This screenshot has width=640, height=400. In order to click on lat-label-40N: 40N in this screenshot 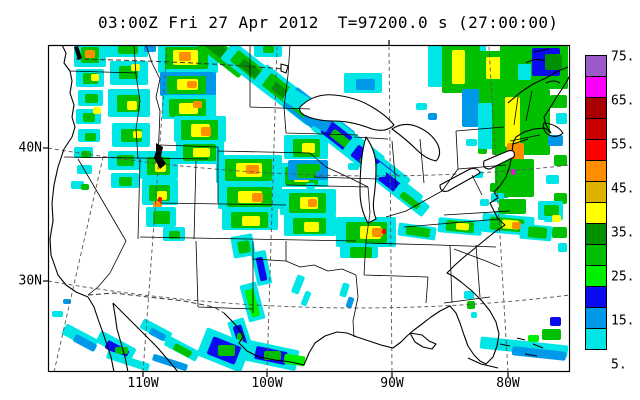, I will do `click(30, 148)`.